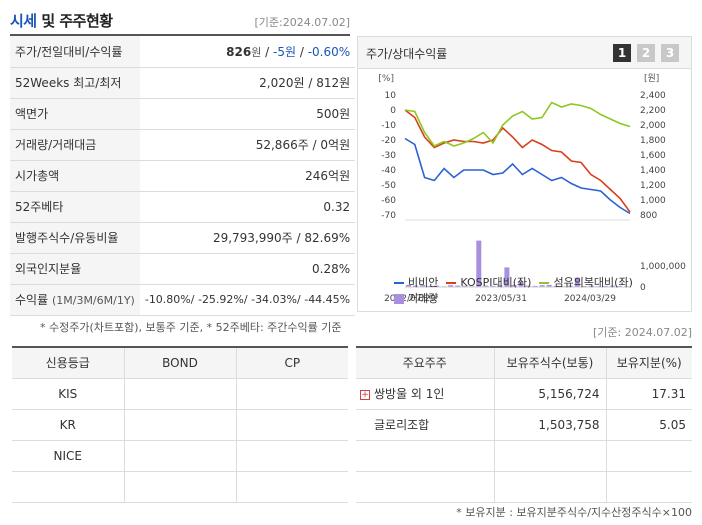 The image size is (702, 525). Describe the element at coordinates (247, 145) in the screenshot. I see `value-volume: 52,866주 / 0억원` at that location.